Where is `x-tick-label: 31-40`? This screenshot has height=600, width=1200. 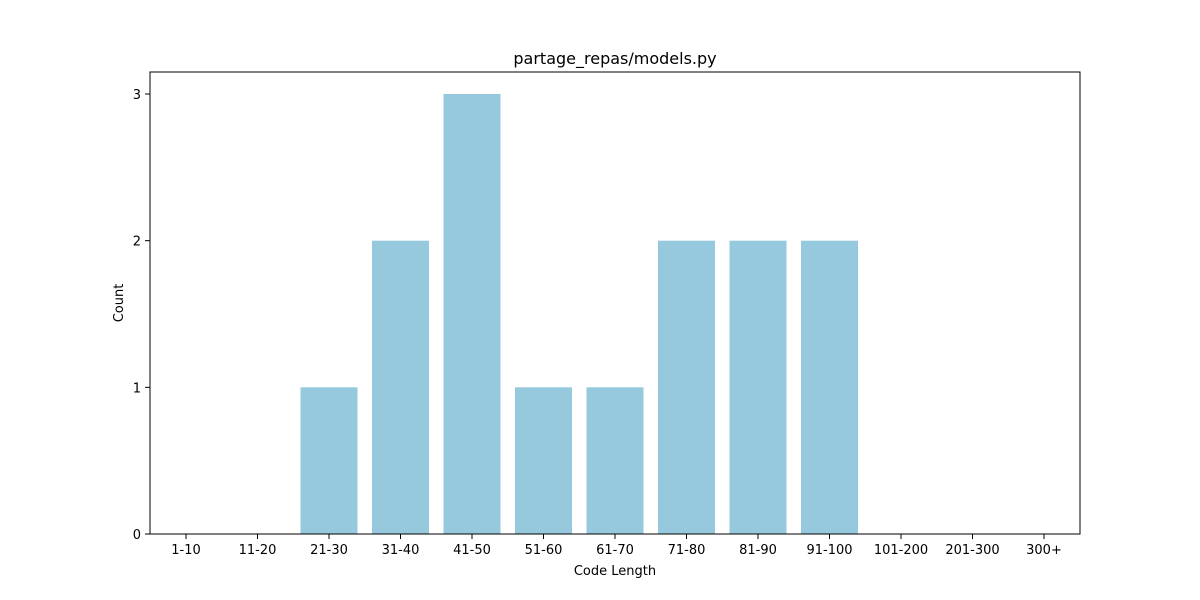 x-tick-label: 31-40 is located at coordinates (401, 550).